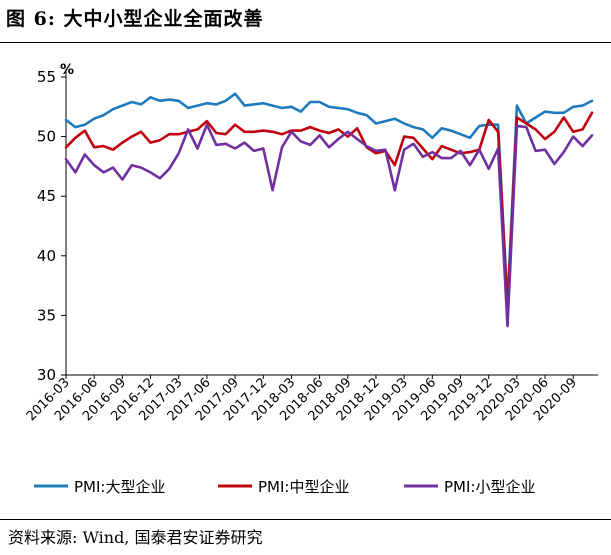 The height and width of the screenshot is (555, 611). Describe the element at coordinates (489, 487) in the screenshot. I see `legend-label-3: PMI:小型企业` at that location.